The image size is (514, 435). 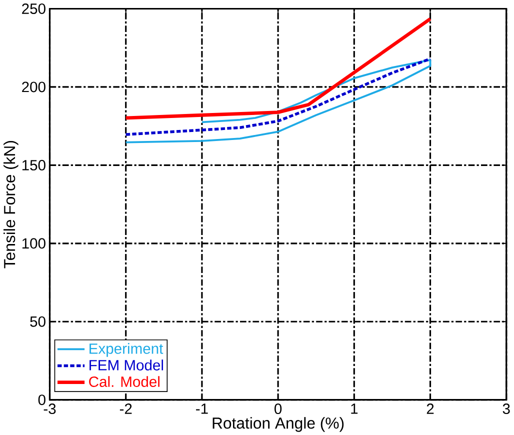 I want to click on legend-label: Experiment, so click(x=127, y=349).